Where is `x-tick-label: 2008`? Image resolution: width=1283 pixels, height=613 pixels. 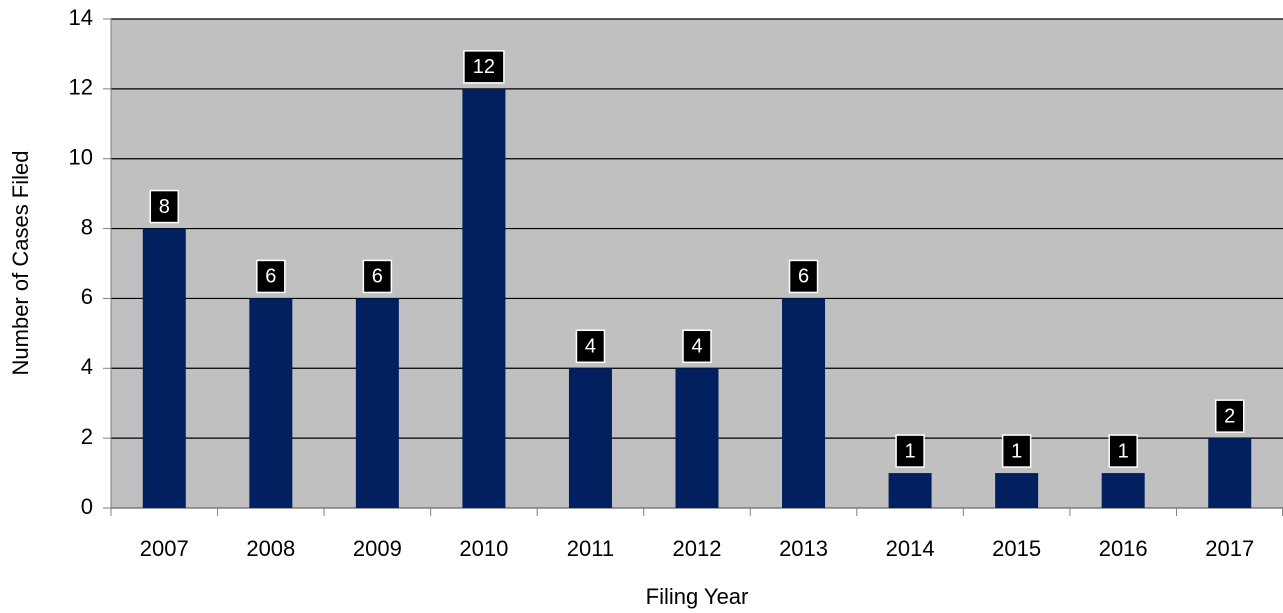 x-tick-label: 2008 is located at coordinates (270, 548).